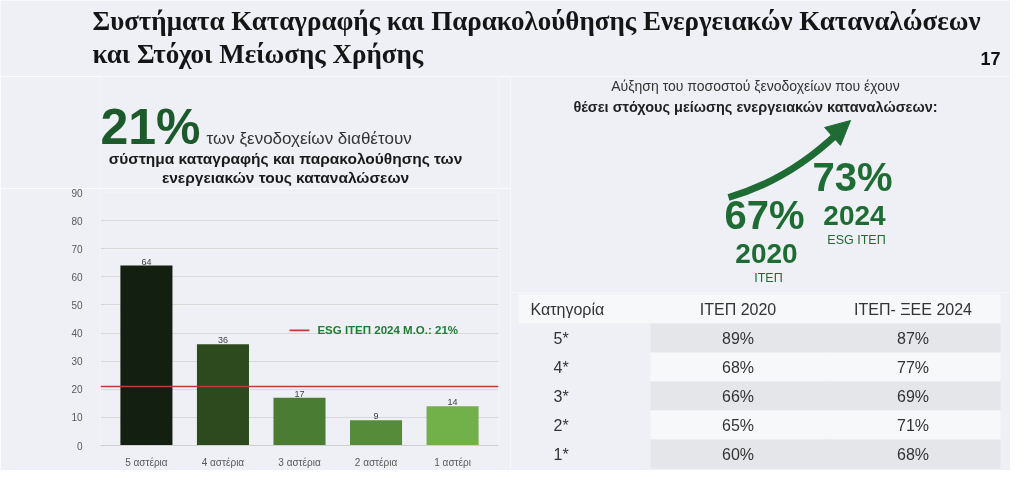  What do you see at coordinates (755, 85) in the screenshot?
I see `text: Αύξηση του ποσοστού ξενοδοχείων που έχουν` at bounding box center [755, 85].